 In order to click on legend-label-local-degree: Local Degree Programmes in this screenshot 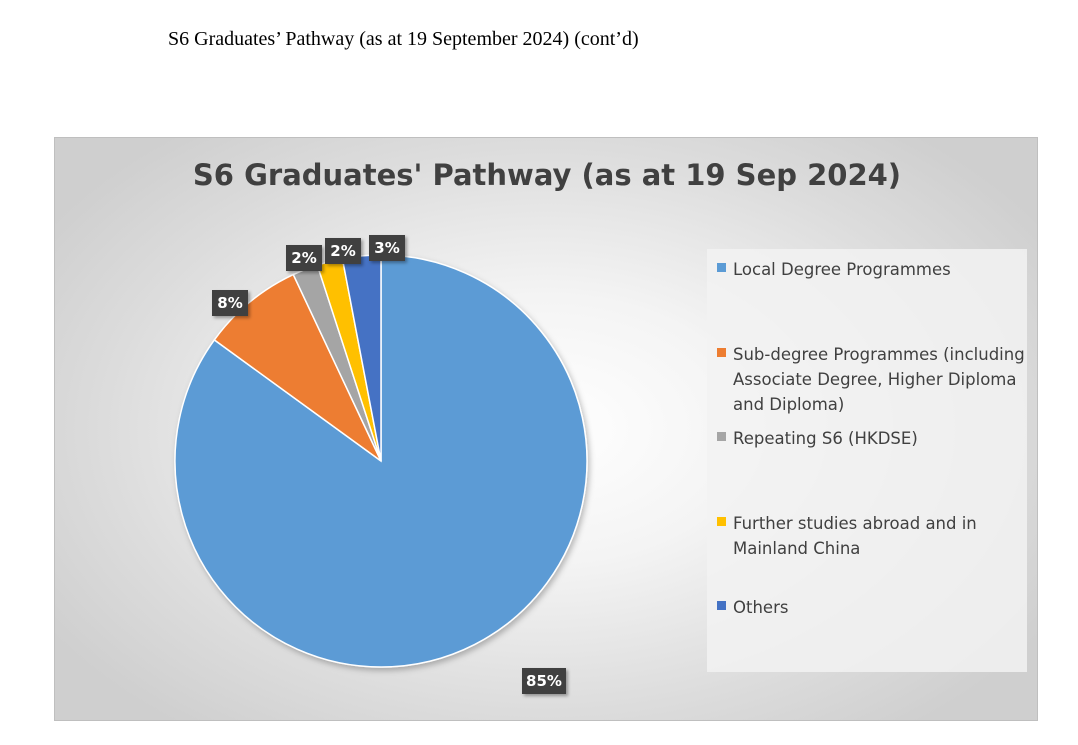, I will do `click(842, 269)`.